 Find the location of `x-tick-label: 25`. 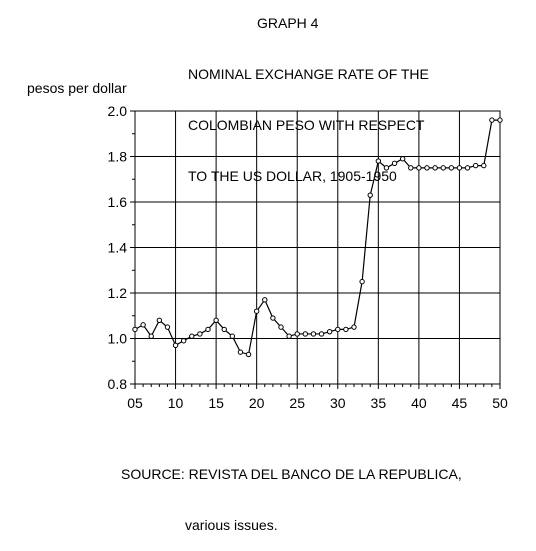

x-tick-label: 25 is located at coordinates (297, 403).